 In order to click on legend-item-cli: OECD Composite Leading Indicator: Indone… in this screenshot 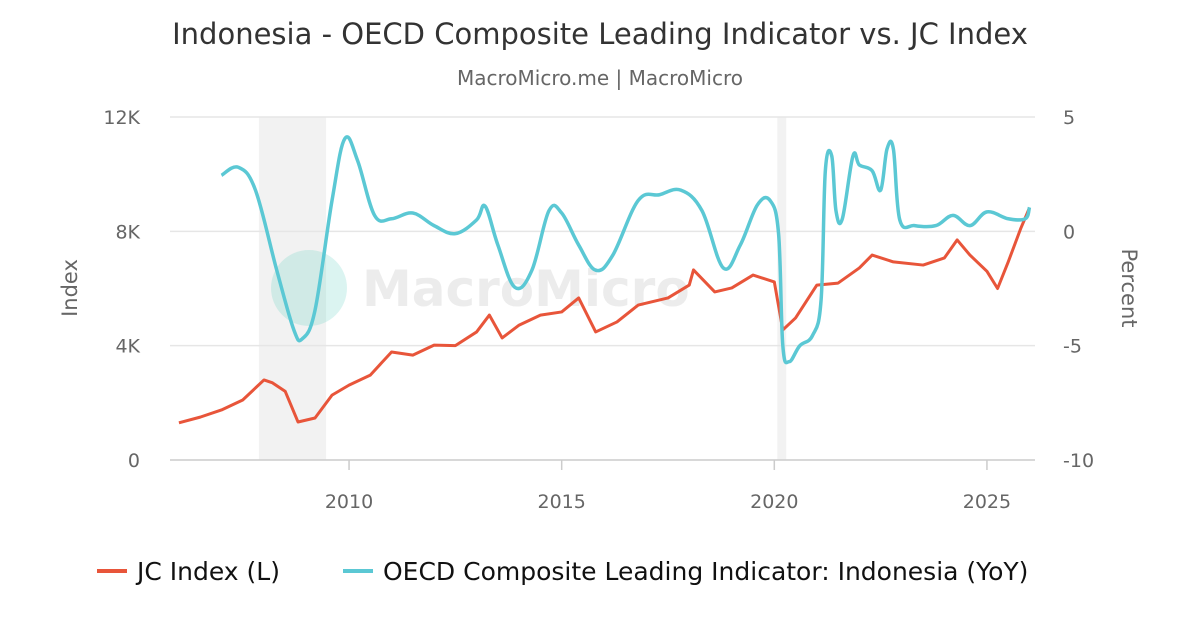, I will do `click(685, 571)`.